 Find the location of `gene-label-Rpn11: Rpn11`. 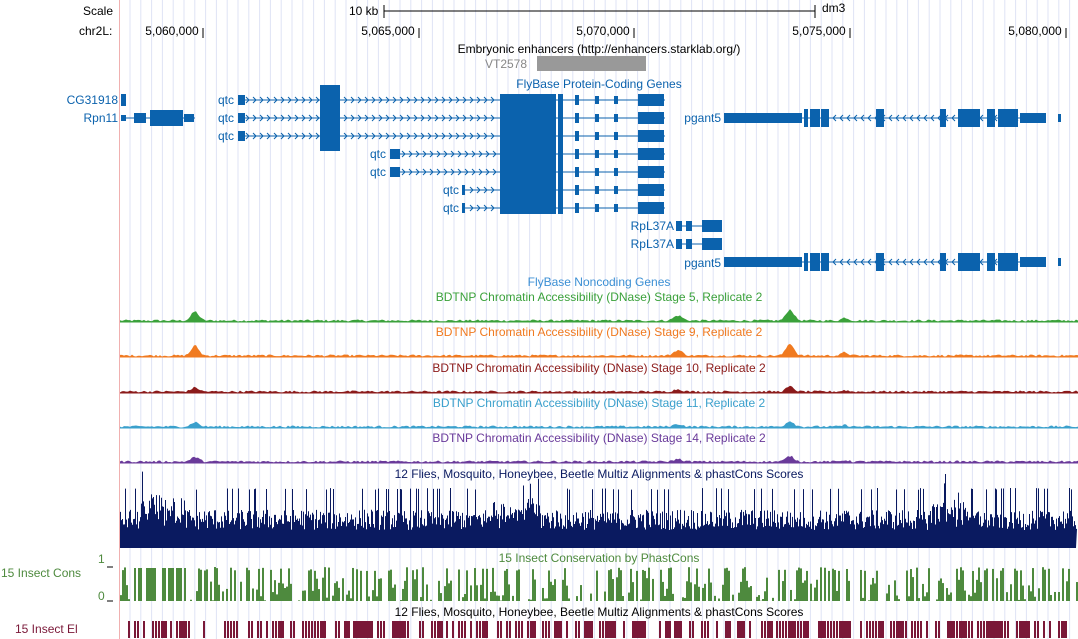

gene-label-Rpn11: Rpn11 is located at coordinates (100, 118).